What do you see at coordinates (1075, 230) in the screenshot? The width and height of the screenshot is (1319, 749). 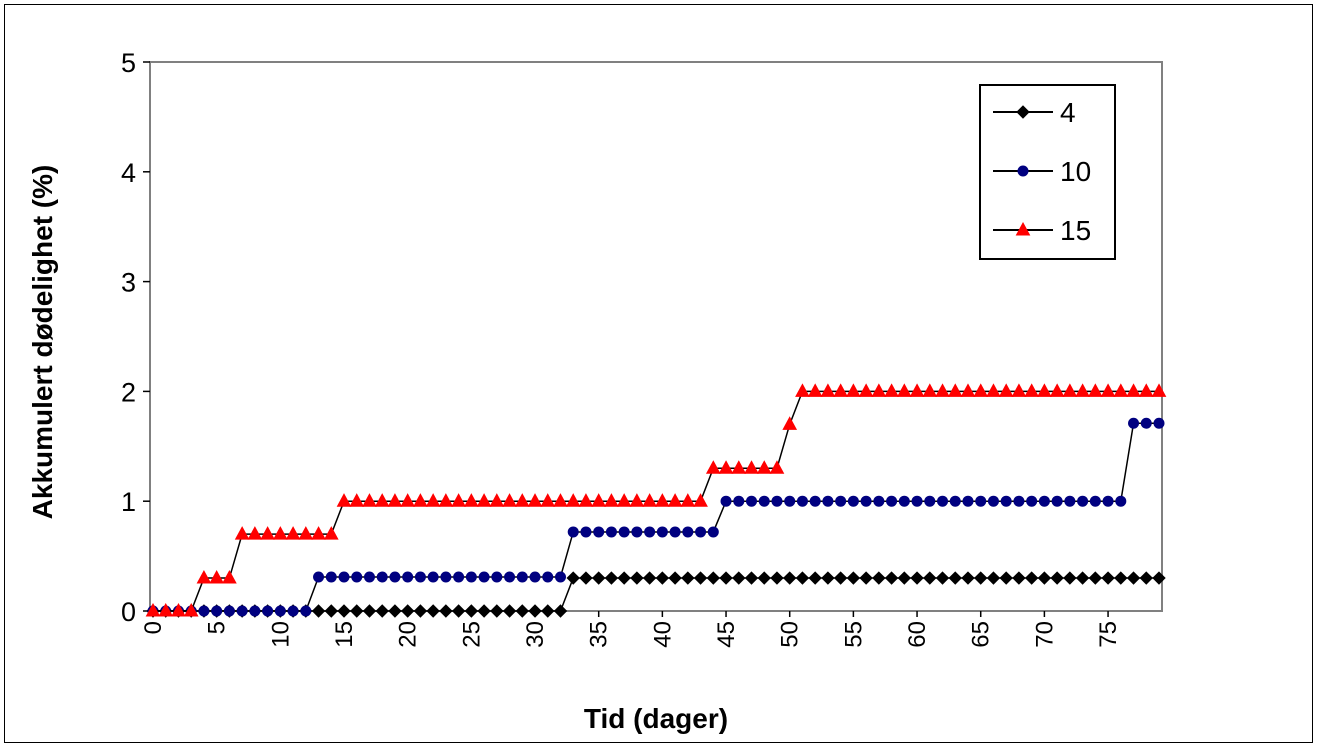 I see `legend-label: 15` at bounding box center [1075, 230].